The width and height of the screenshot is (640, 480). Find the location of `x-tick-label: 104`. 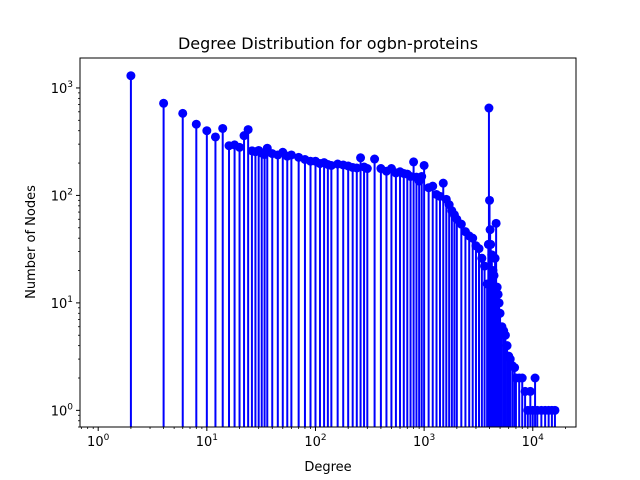

x-tick-label: 104 is located at coordinates (533, 441).